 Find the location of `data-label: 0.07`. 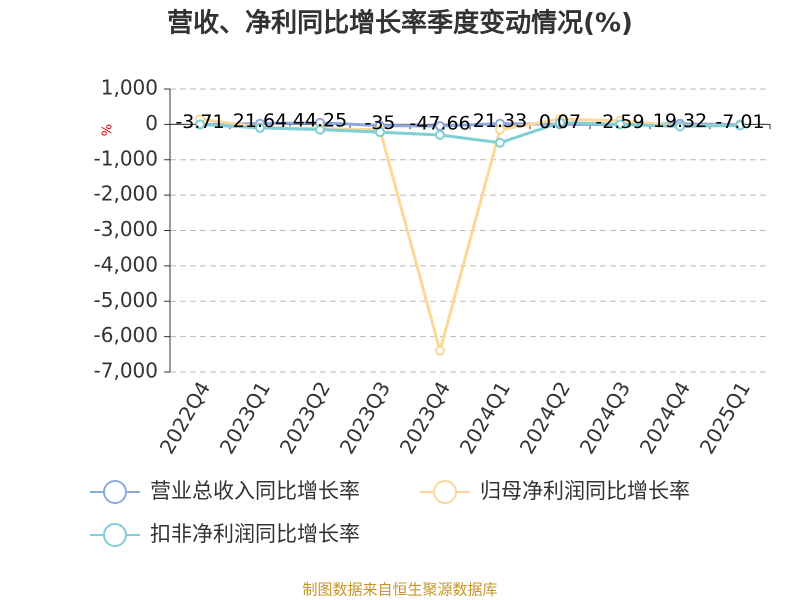

data-label: 0.07 is located at coordinates (560, 122).